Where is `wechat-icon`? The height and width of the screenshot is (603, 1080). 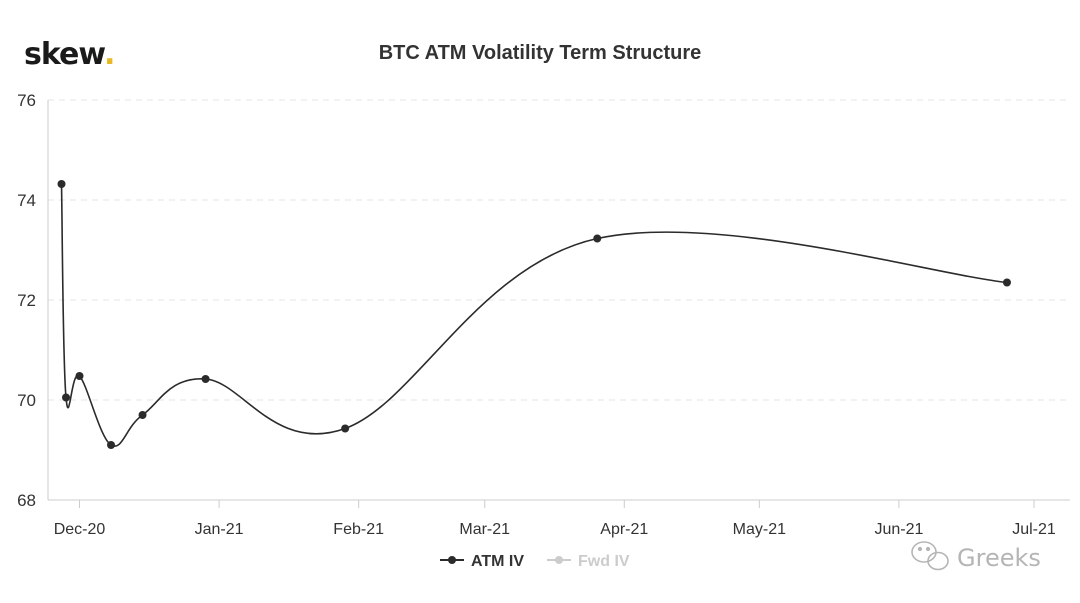
wechat-icon is located at coordinates (930, 556).